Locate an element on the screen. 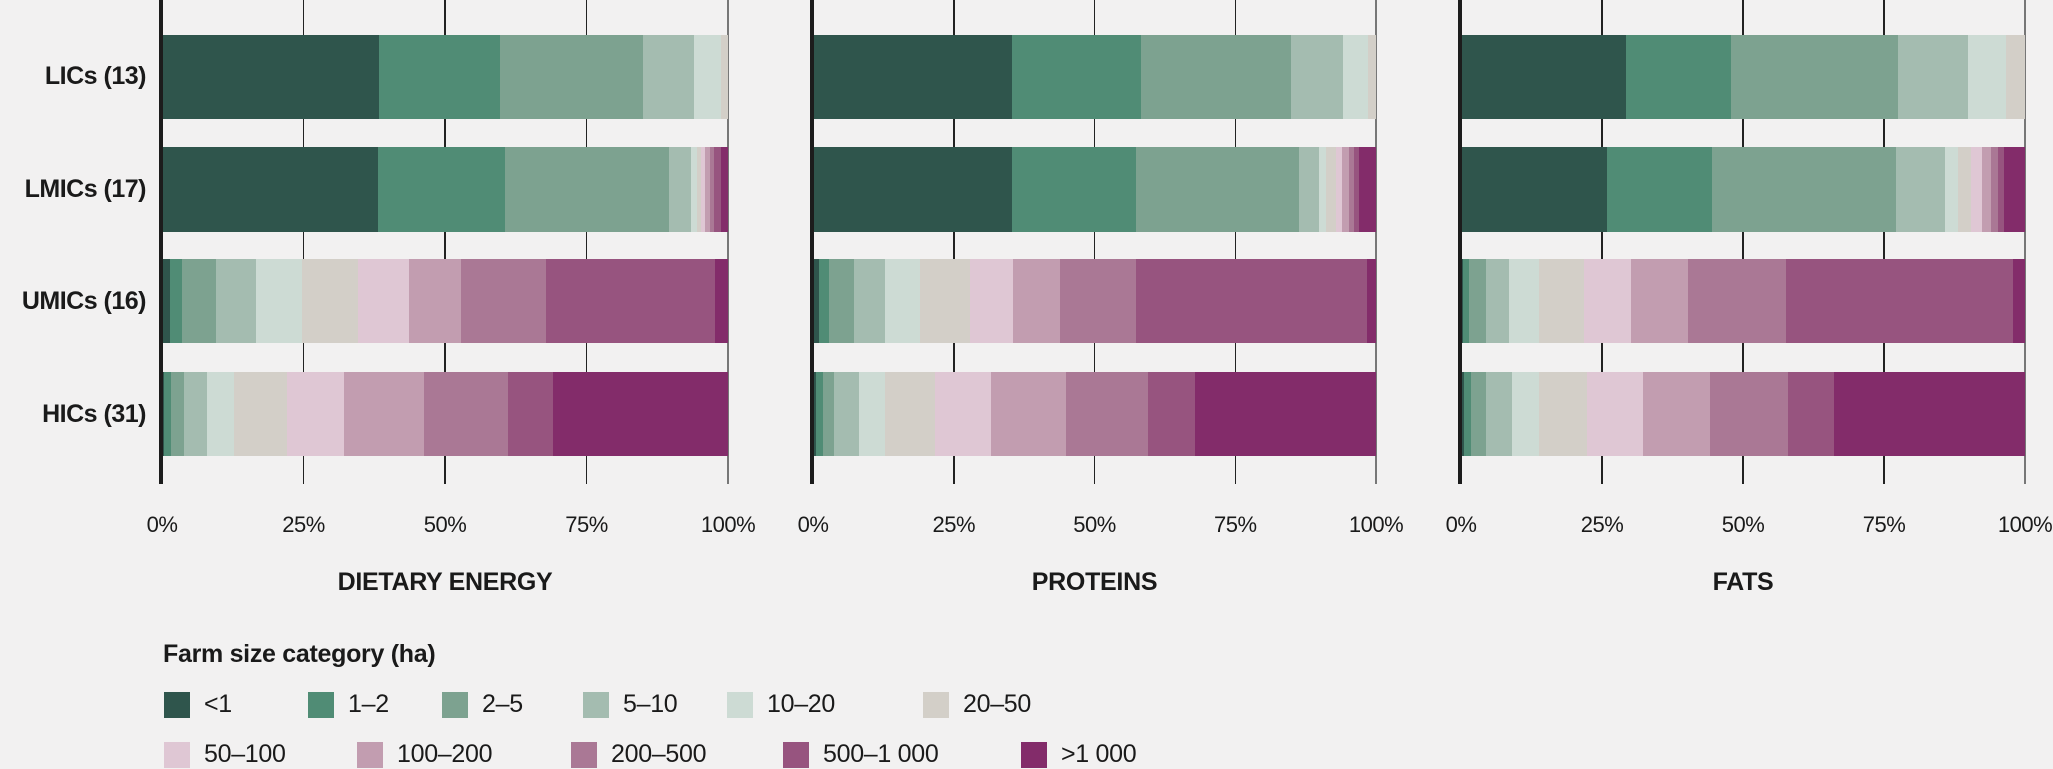 The width and height of the screenshot is (2053, 769). legend-item: <1 is located at coordinates (198, 704).